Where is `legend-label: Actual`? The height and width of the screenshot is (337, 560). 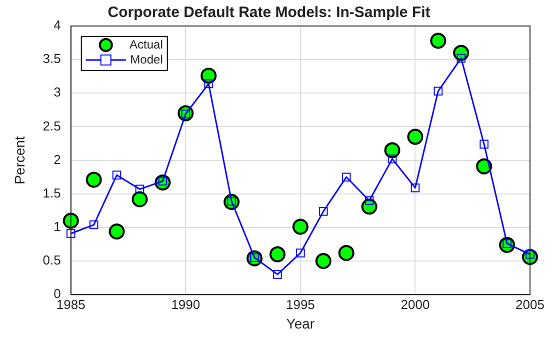 legend-label: Actual is located at coordinates (146, 44).